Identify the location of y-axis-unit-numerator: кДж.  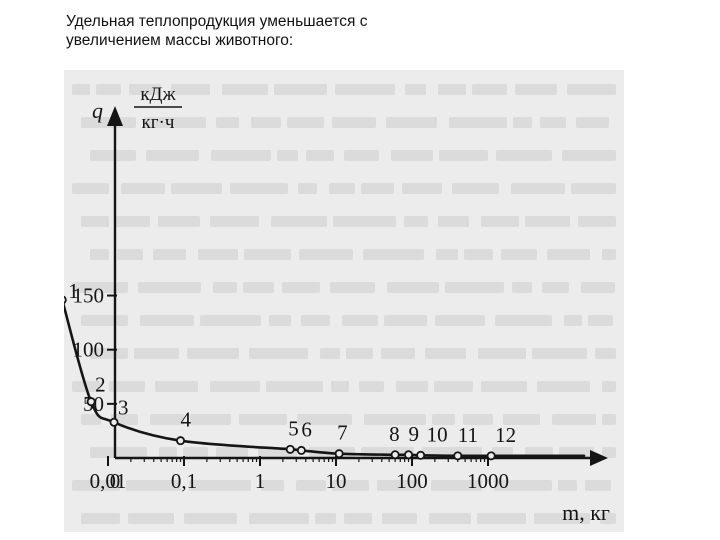
(158, 94).